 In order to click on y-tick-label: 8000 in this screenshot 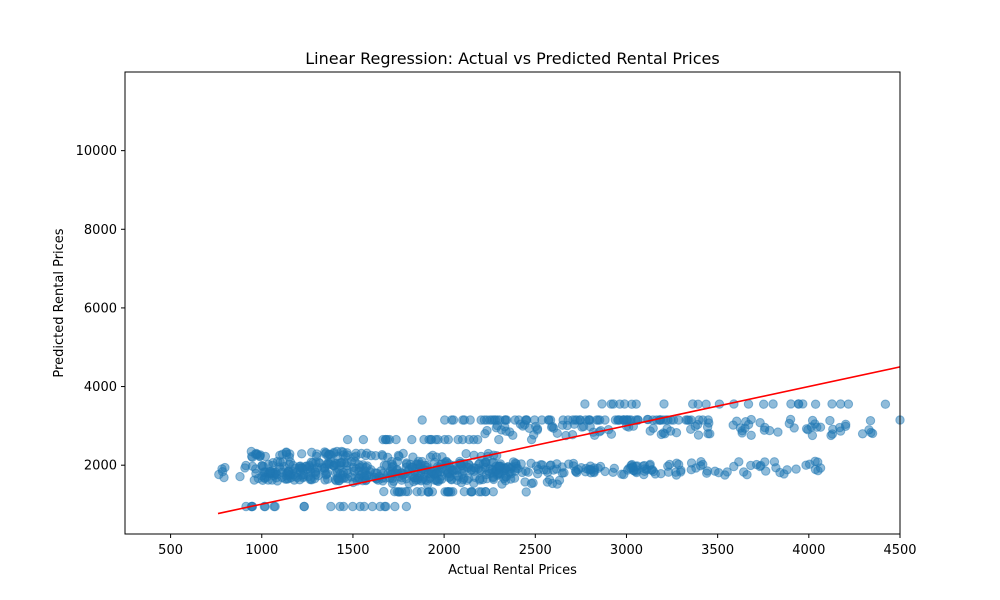, I will do `click(100, 230)`.